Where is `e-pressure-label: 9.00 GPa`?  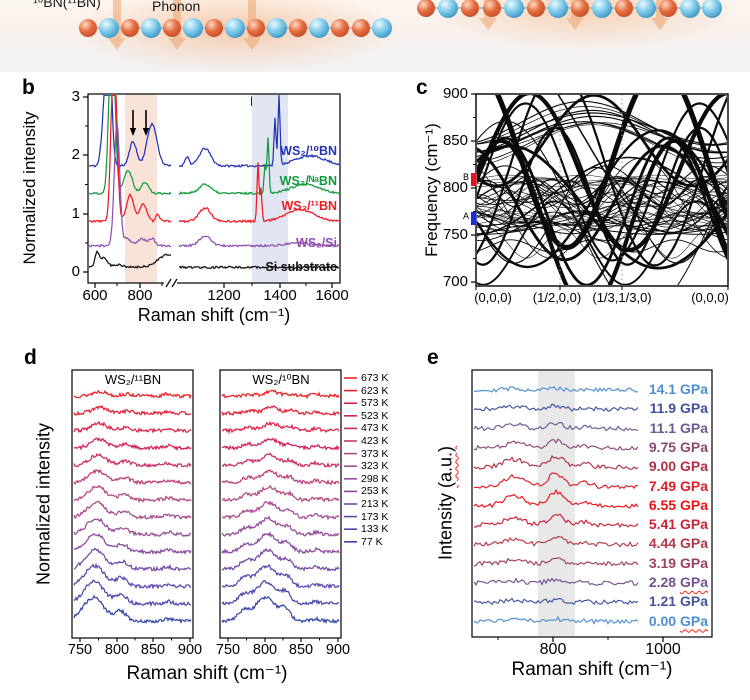
e-pressure-label: 9.00 GPa is located at coordinates (678, 466).